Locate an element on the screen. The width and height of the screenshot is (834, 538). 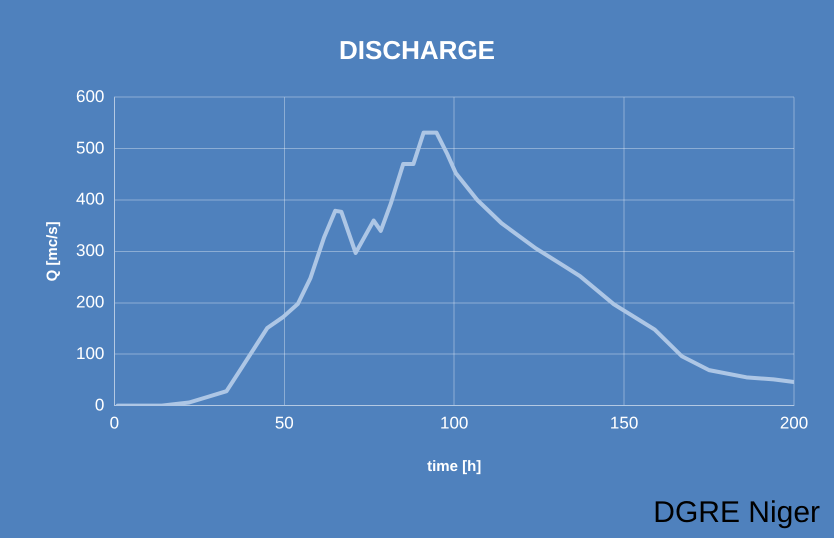
x-axis-title: time [h] is located at coordinates (454, 467).